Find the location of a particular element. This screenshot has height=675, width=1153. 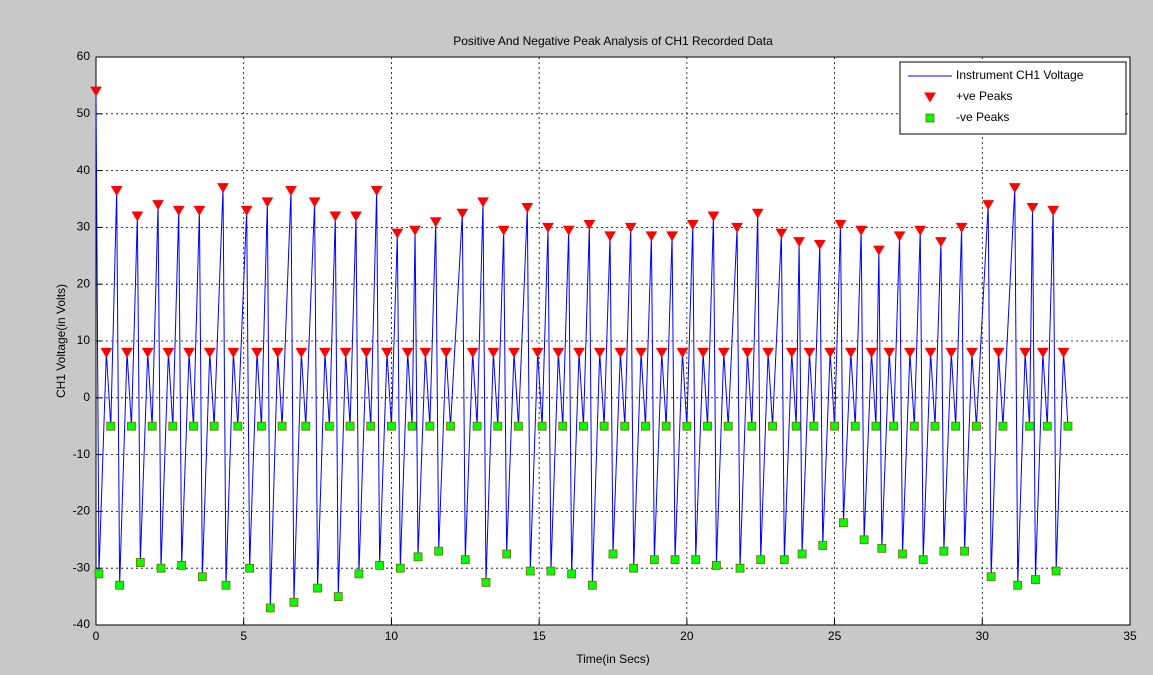

y-tick-label: 60 is located at coordinates (84, 56).